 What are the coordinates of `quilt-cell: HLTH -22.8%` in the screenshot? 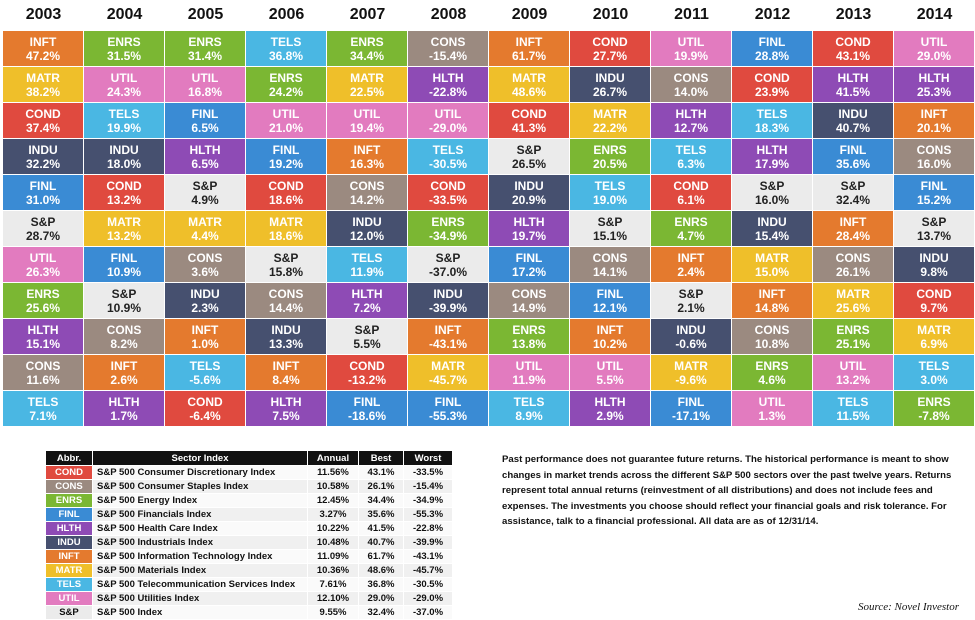 It's located at (448, 84).